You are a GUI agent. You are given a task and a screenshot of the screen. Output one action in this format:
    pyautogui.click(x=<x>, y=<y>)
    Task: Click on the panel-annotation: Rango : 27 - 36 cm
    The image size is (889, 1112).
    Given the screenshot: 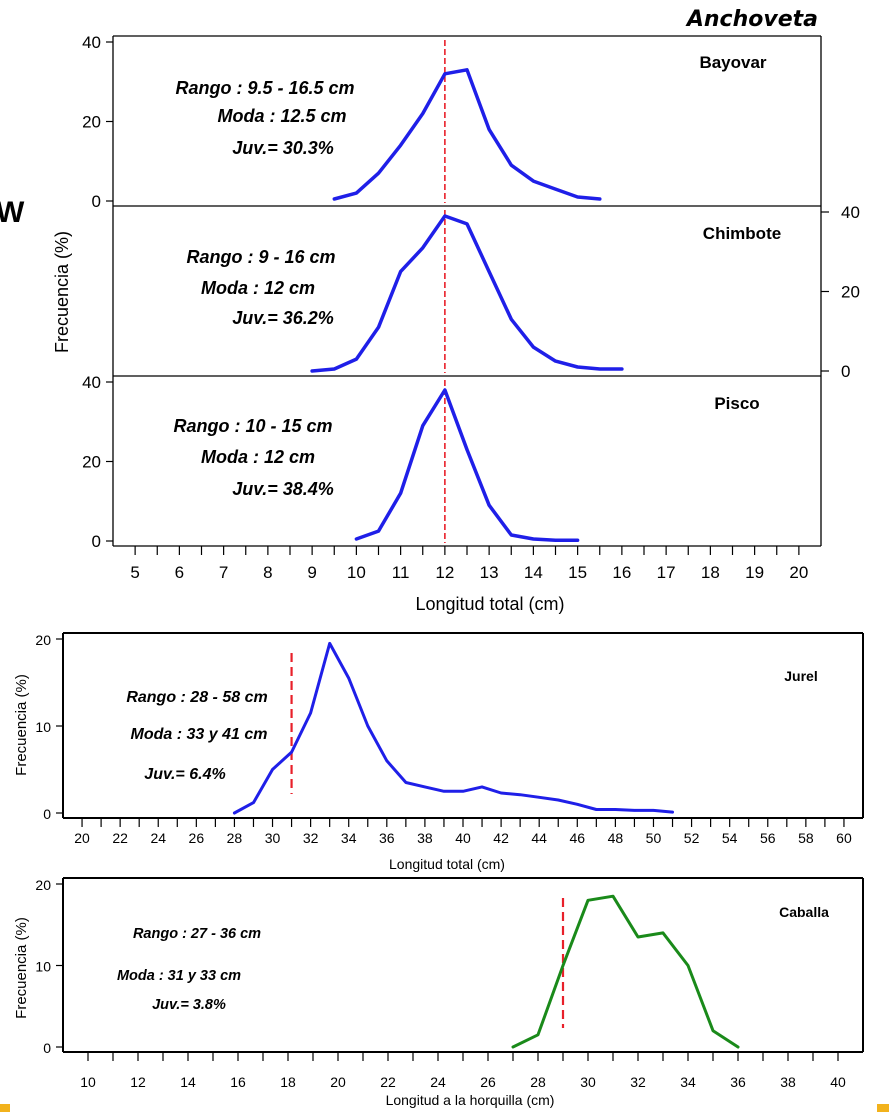 What is the action you would take?
    pyautogui.click(x=197, y=934)
    